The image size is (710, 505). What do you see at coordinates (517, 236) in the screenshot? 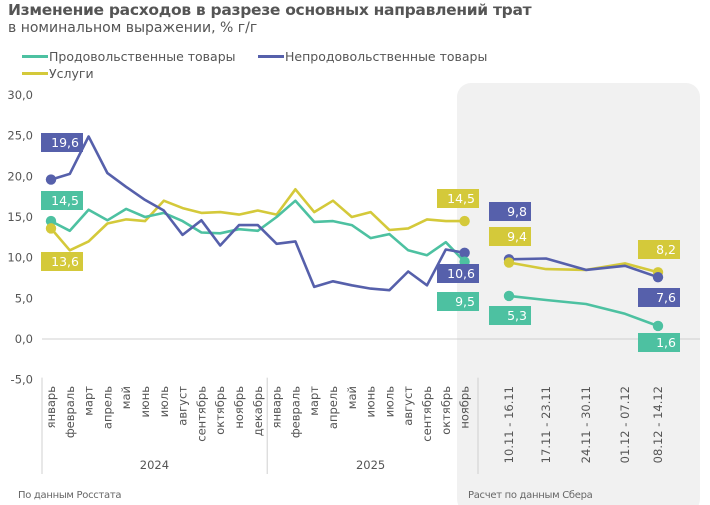
I see `data-label-services: 9,4` at bounding box center [517, 236].